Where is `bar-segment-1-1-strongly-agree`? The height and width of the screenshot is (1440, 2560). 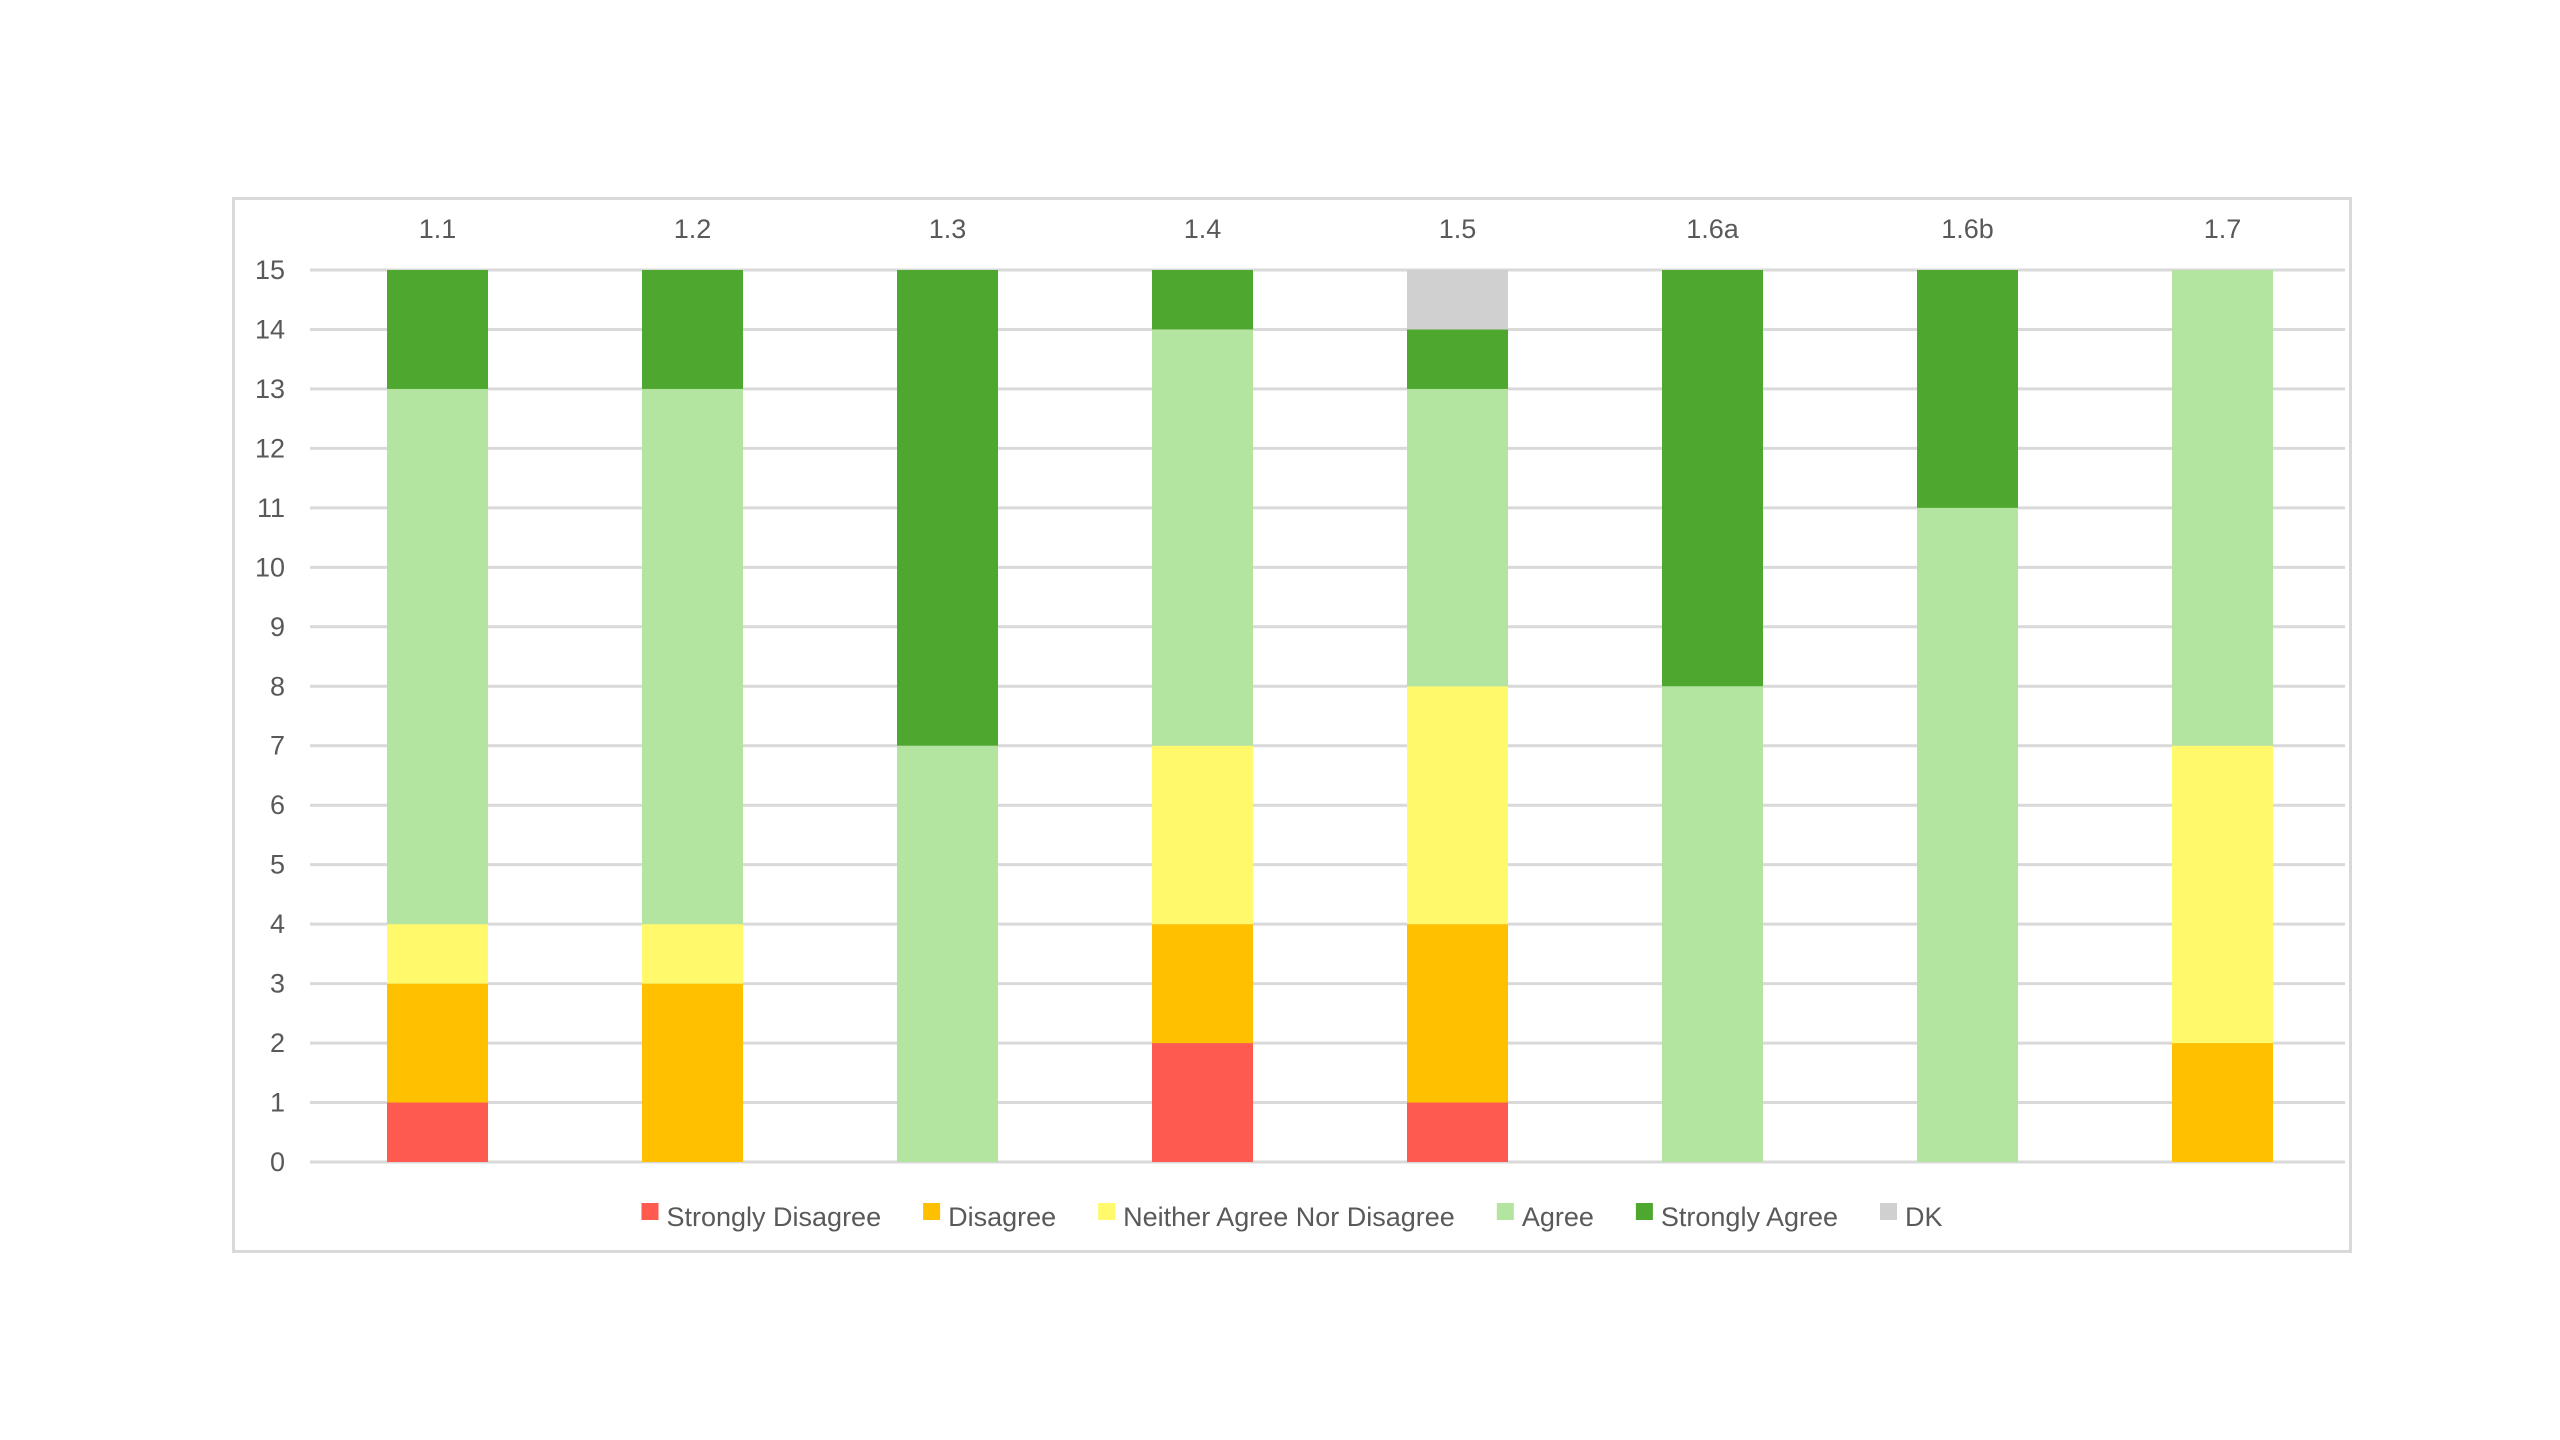 bar-segment-1-1-strongly-agree is located at coordinates (437, 329).